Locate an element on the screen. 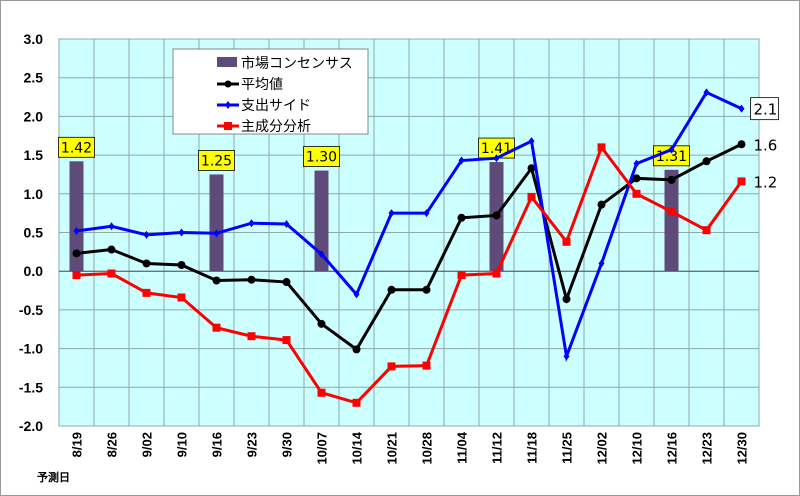  legend-label: 支出サイド is located at coordinates (276, 106).